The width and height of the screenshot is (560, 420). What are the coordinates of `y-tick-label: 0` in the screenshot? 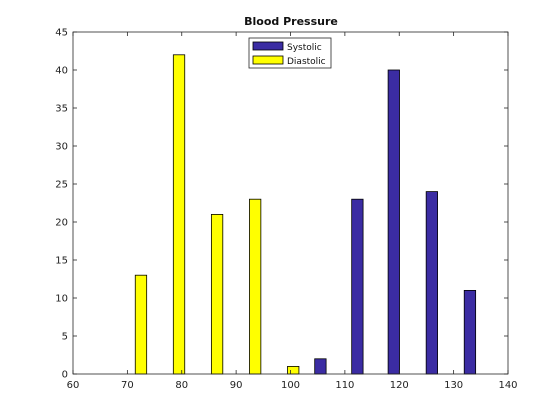 It's located at (65, 375).